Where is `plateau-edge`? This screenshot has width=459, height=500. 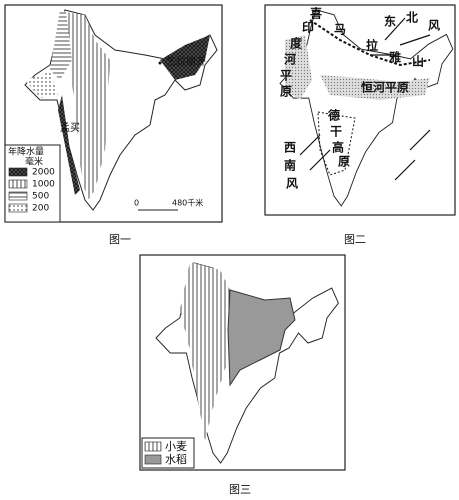
plateau-edge is located at coordinates (336, 143).